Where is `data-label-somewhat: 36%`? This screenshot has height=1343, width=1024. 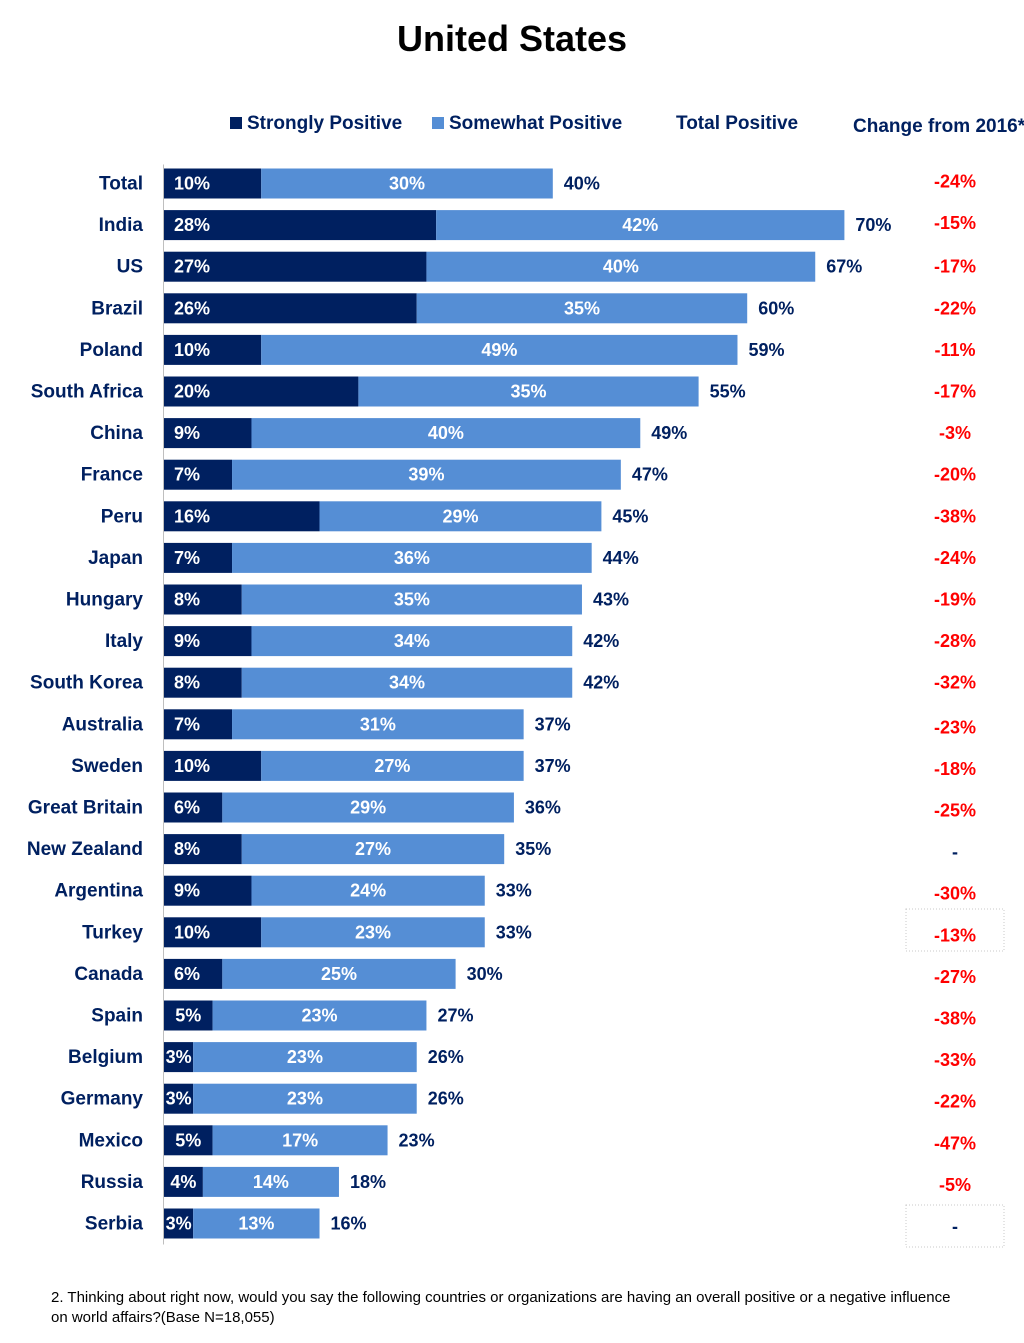
data-label-somewhat: 36% is located at coordinates (412, 558).